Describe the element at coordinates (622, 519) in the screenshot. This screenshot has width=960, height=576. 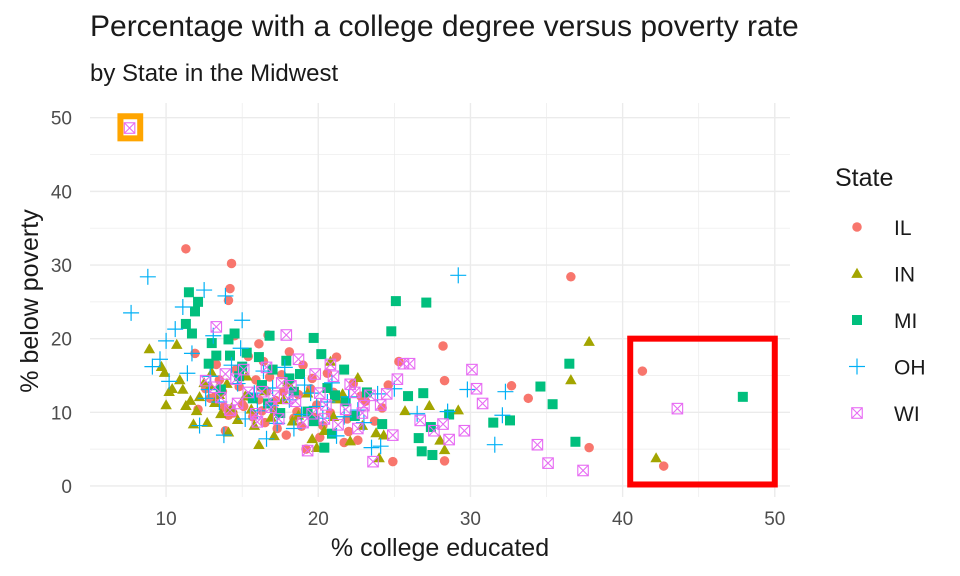
I see `x-tick-label: 40` at that location.